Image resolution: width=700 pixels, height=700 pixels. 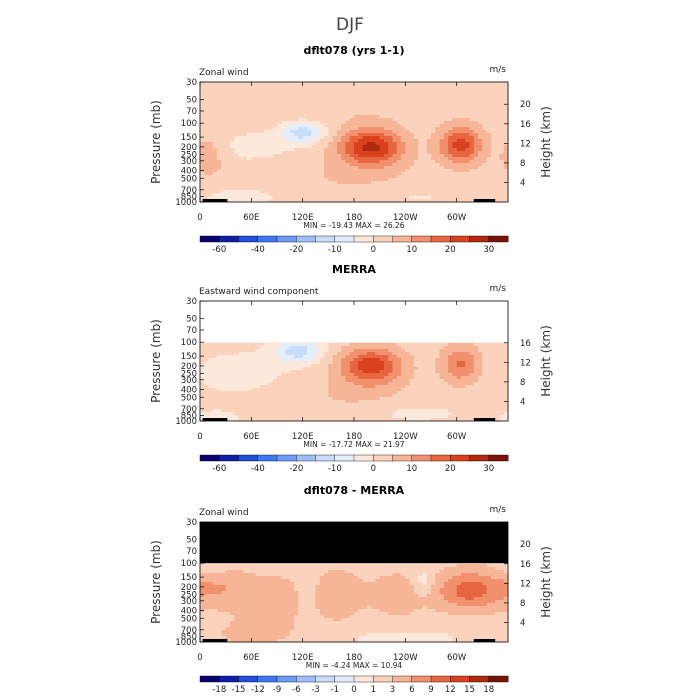 I want to click on colorbar-swatch, so click(x=460, y=458).